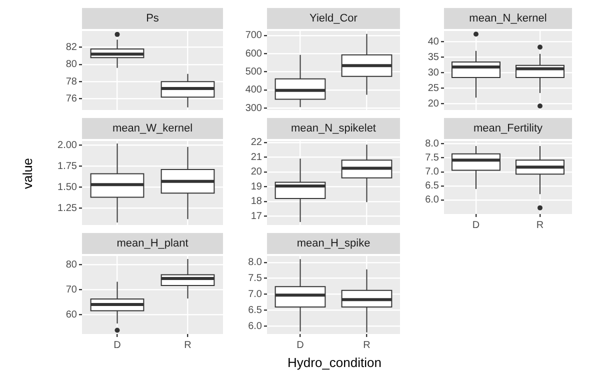  What do you see at coordinates (72, 99) in the screenshot?
I see `y-tick-label: 76` at bounding box center [72, 99].